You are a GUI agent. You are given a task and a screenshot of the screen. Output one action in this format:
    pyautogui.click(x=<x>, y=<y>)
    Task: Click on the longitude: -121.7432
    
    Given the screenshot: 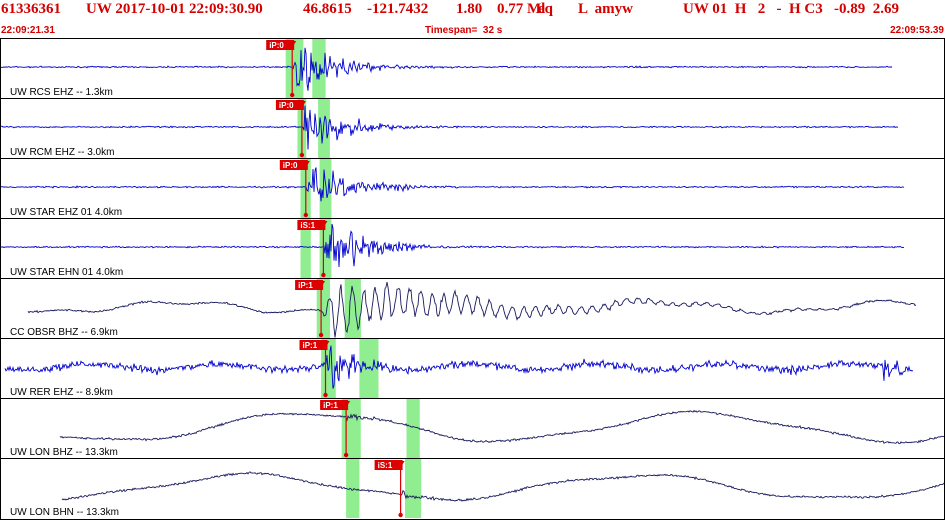 What is the action you would take?
    pyautogui.click(x=398, y=9)
    